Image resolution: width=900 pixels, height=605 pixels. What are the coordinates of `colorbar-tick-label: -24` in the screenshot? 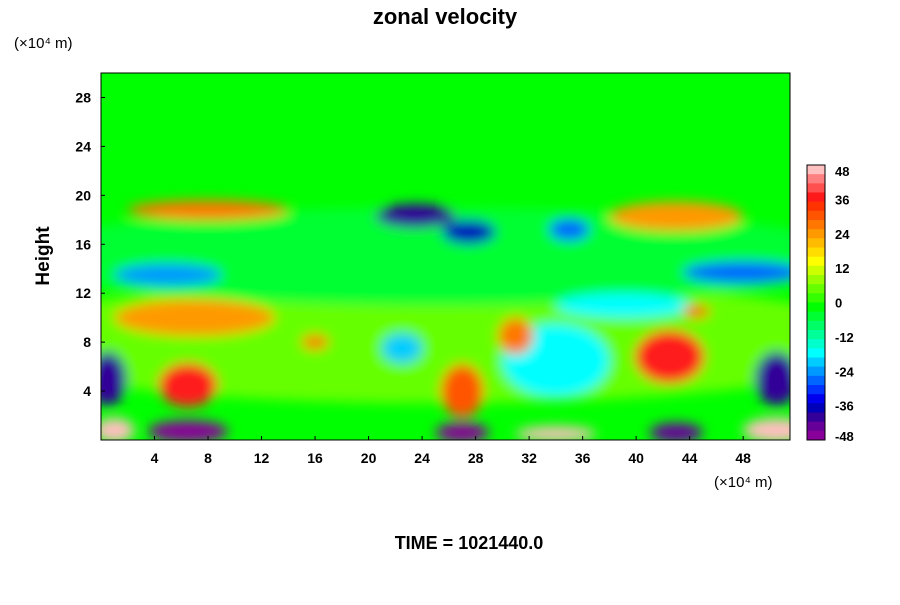 It's located at (845, 371).